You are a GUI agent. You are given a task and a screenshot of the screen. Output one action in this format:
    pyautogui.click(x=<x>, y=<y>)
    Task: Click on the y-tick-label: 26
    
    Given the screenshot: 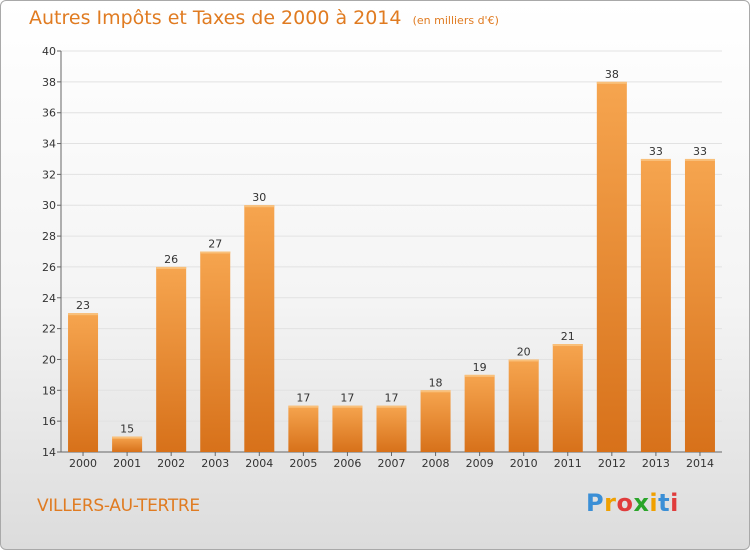 What is the action you would take?
    pyautogui.click(x=49, y=267)
    